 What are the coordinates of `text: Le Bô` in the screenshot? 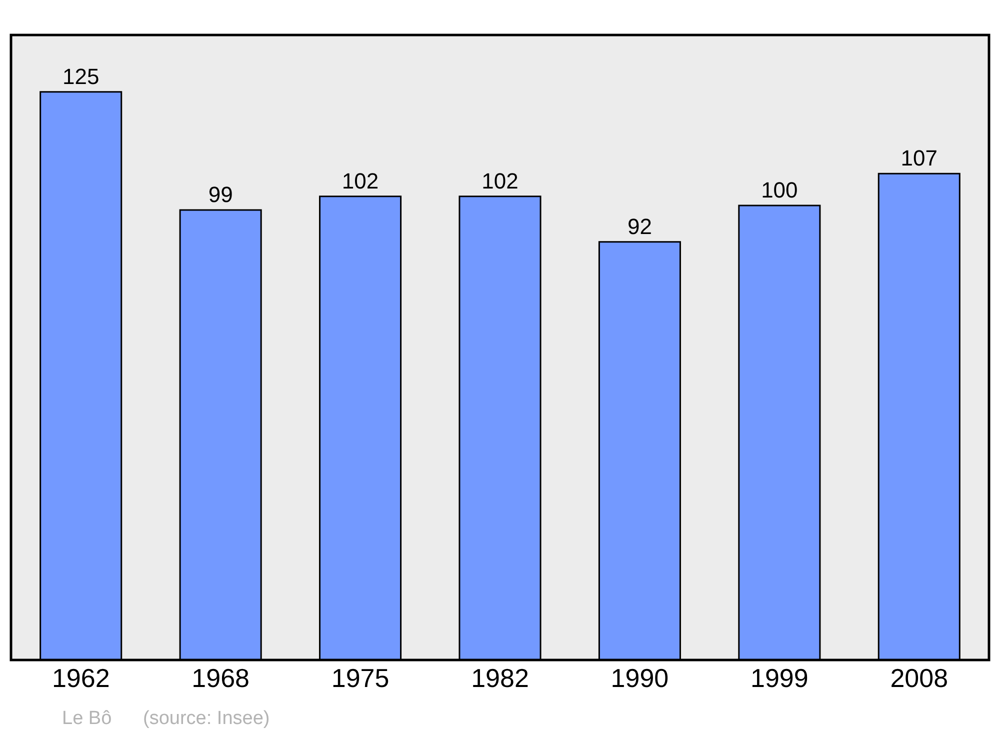 It's located at (87, 718).